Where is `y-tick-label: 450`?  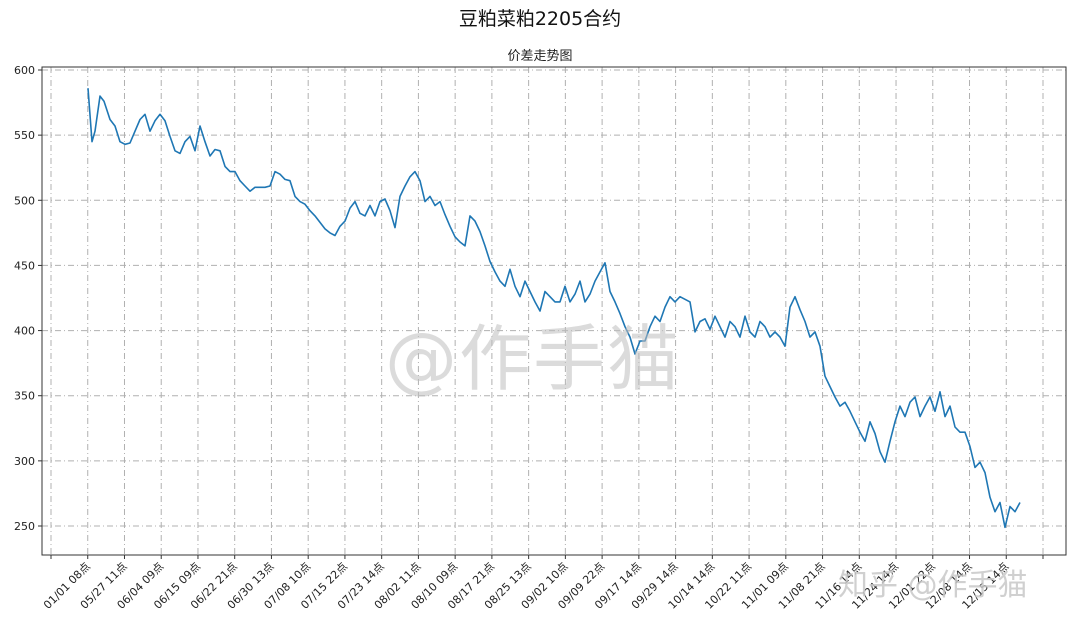
y-tick-label: 450 is located at coordinates (24, 265).